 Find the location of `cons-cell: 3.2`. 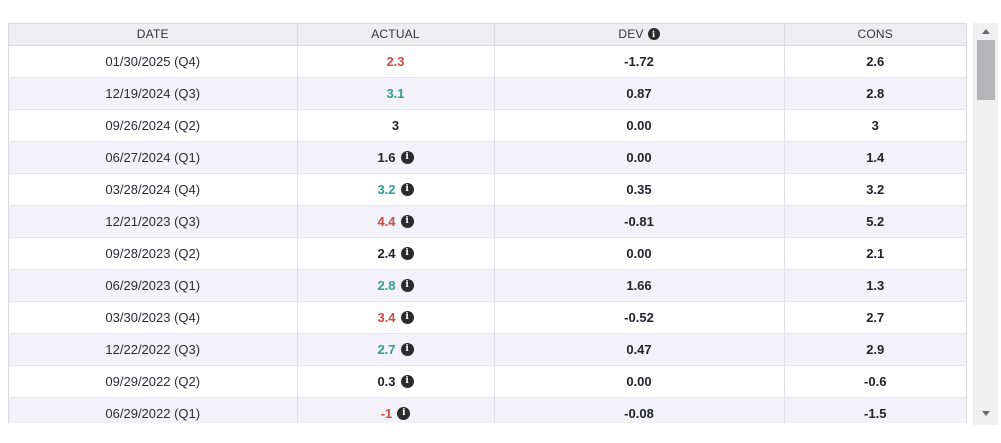

cons-cell: 3.2 is located at coordinates (875, 189).